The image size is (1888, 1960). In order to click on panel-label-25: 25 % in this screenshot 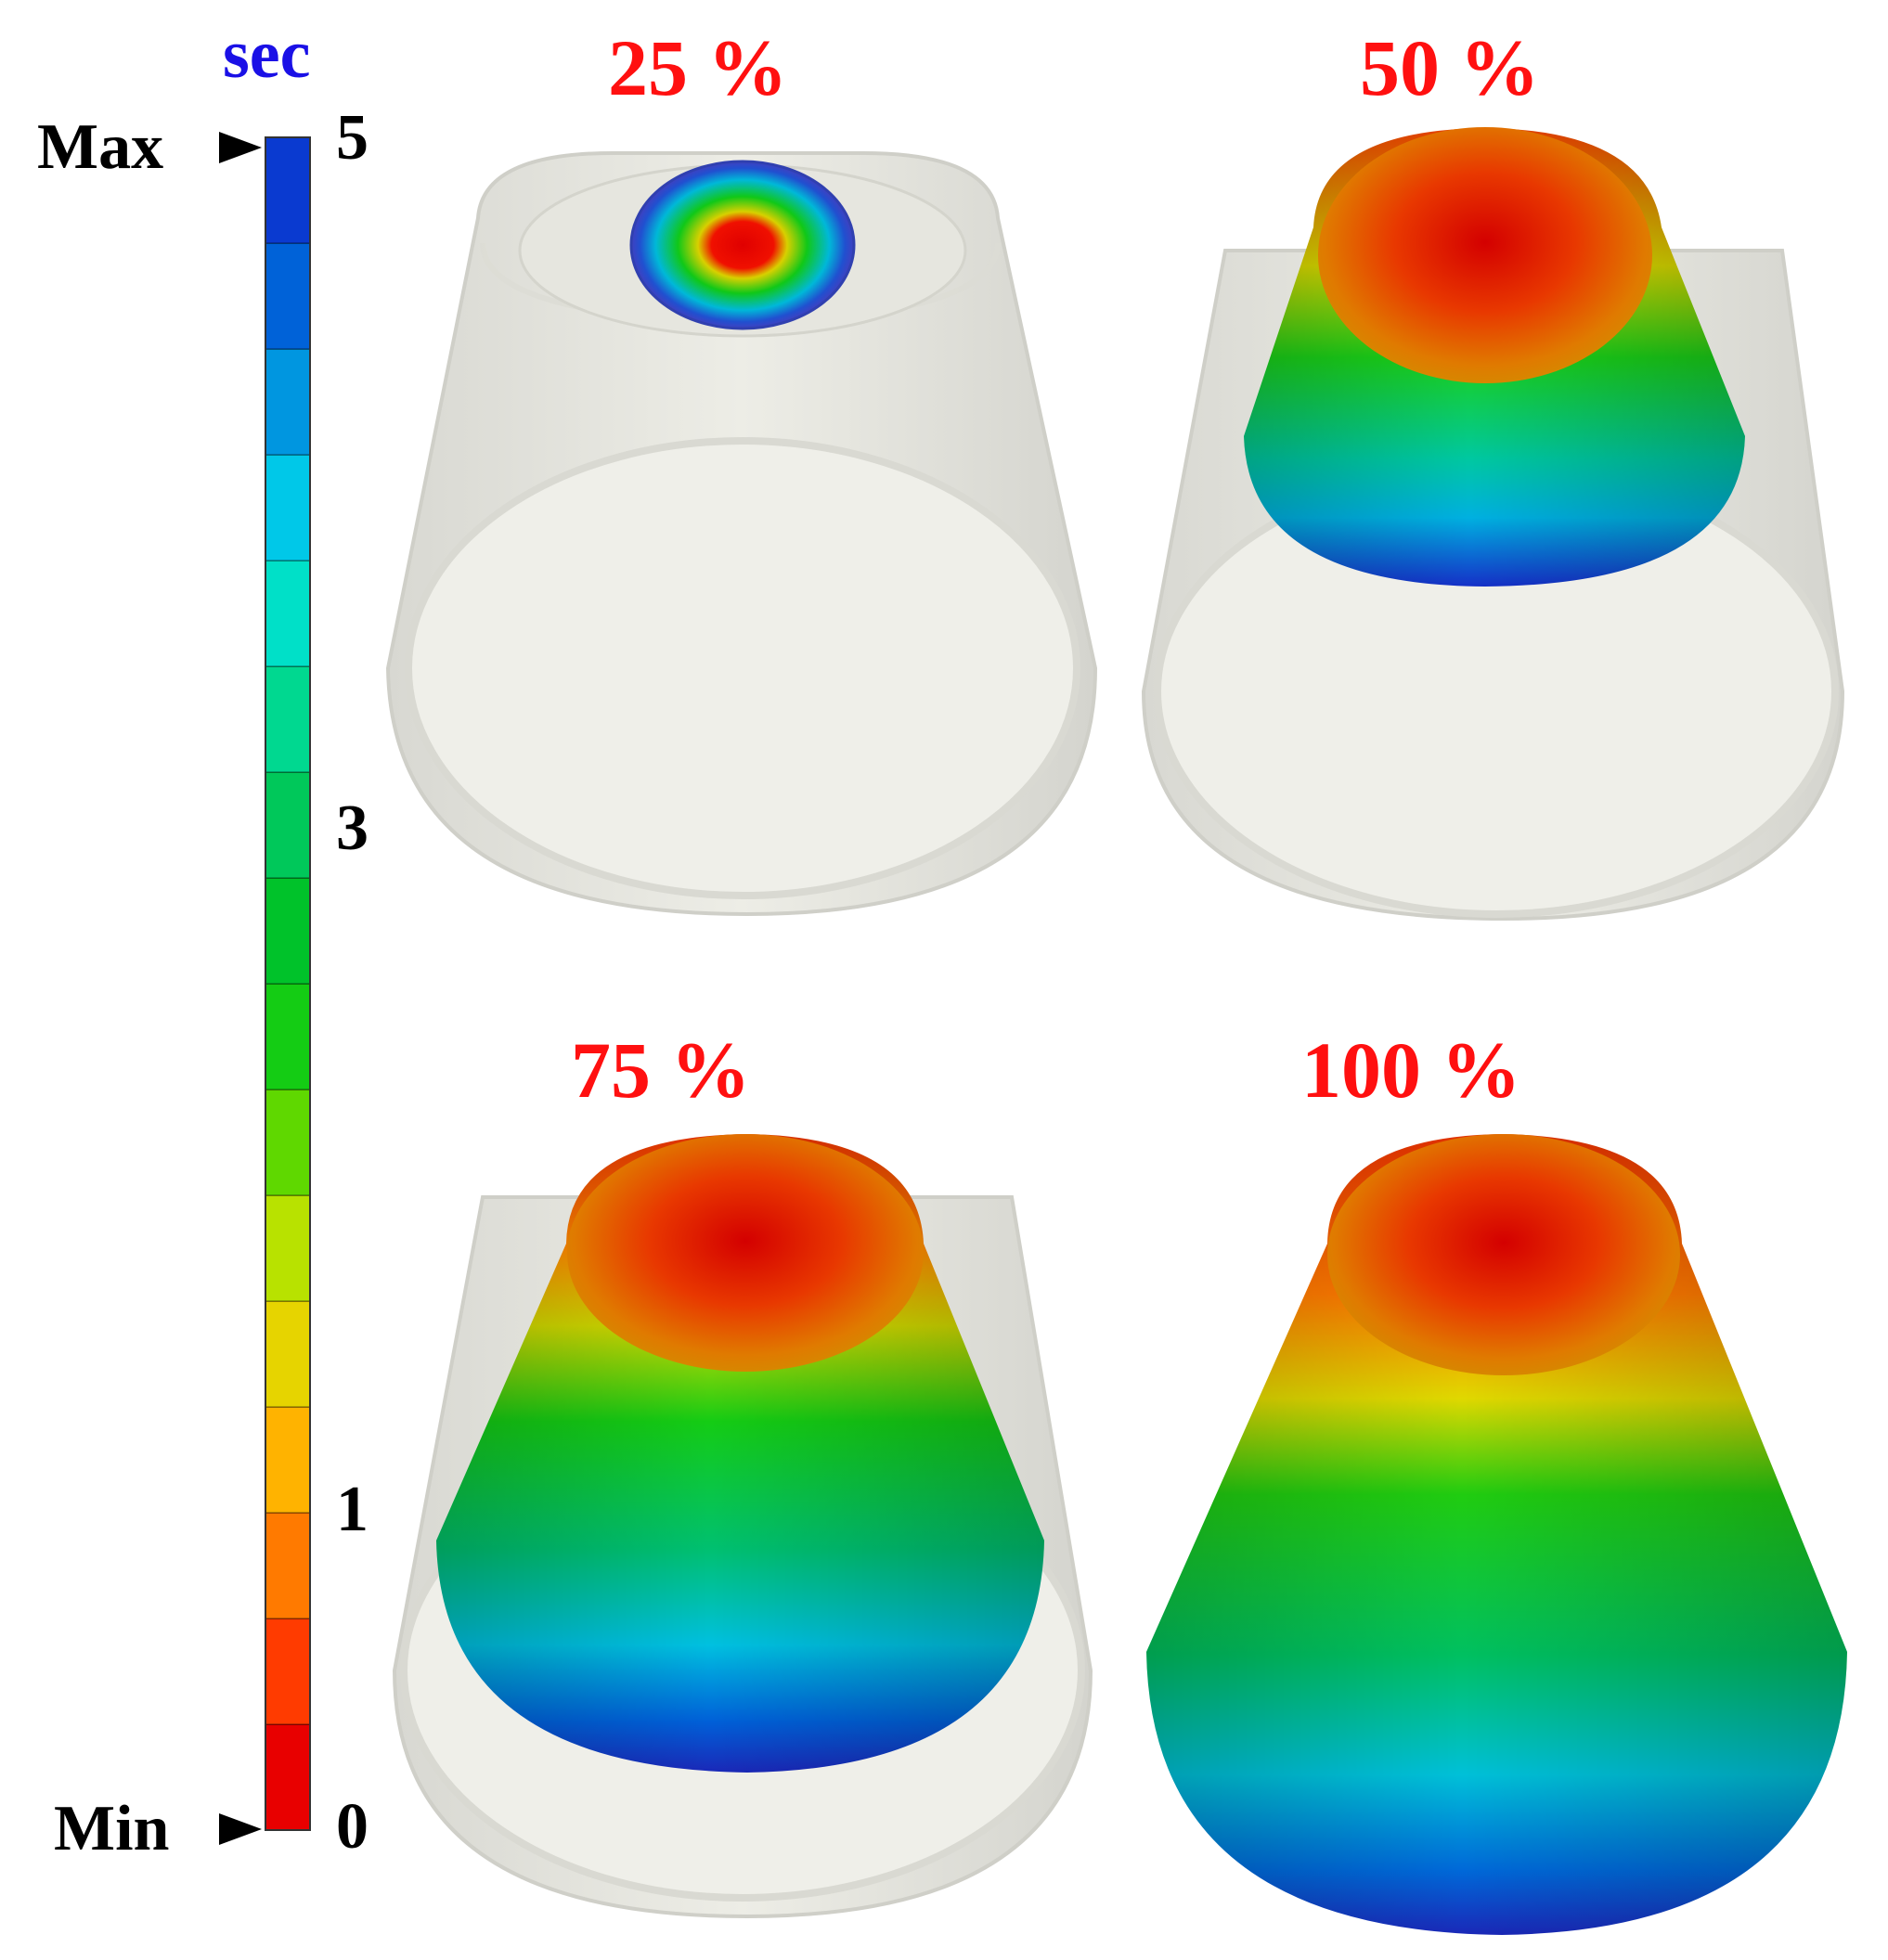, I will do `click(698, 67)`.